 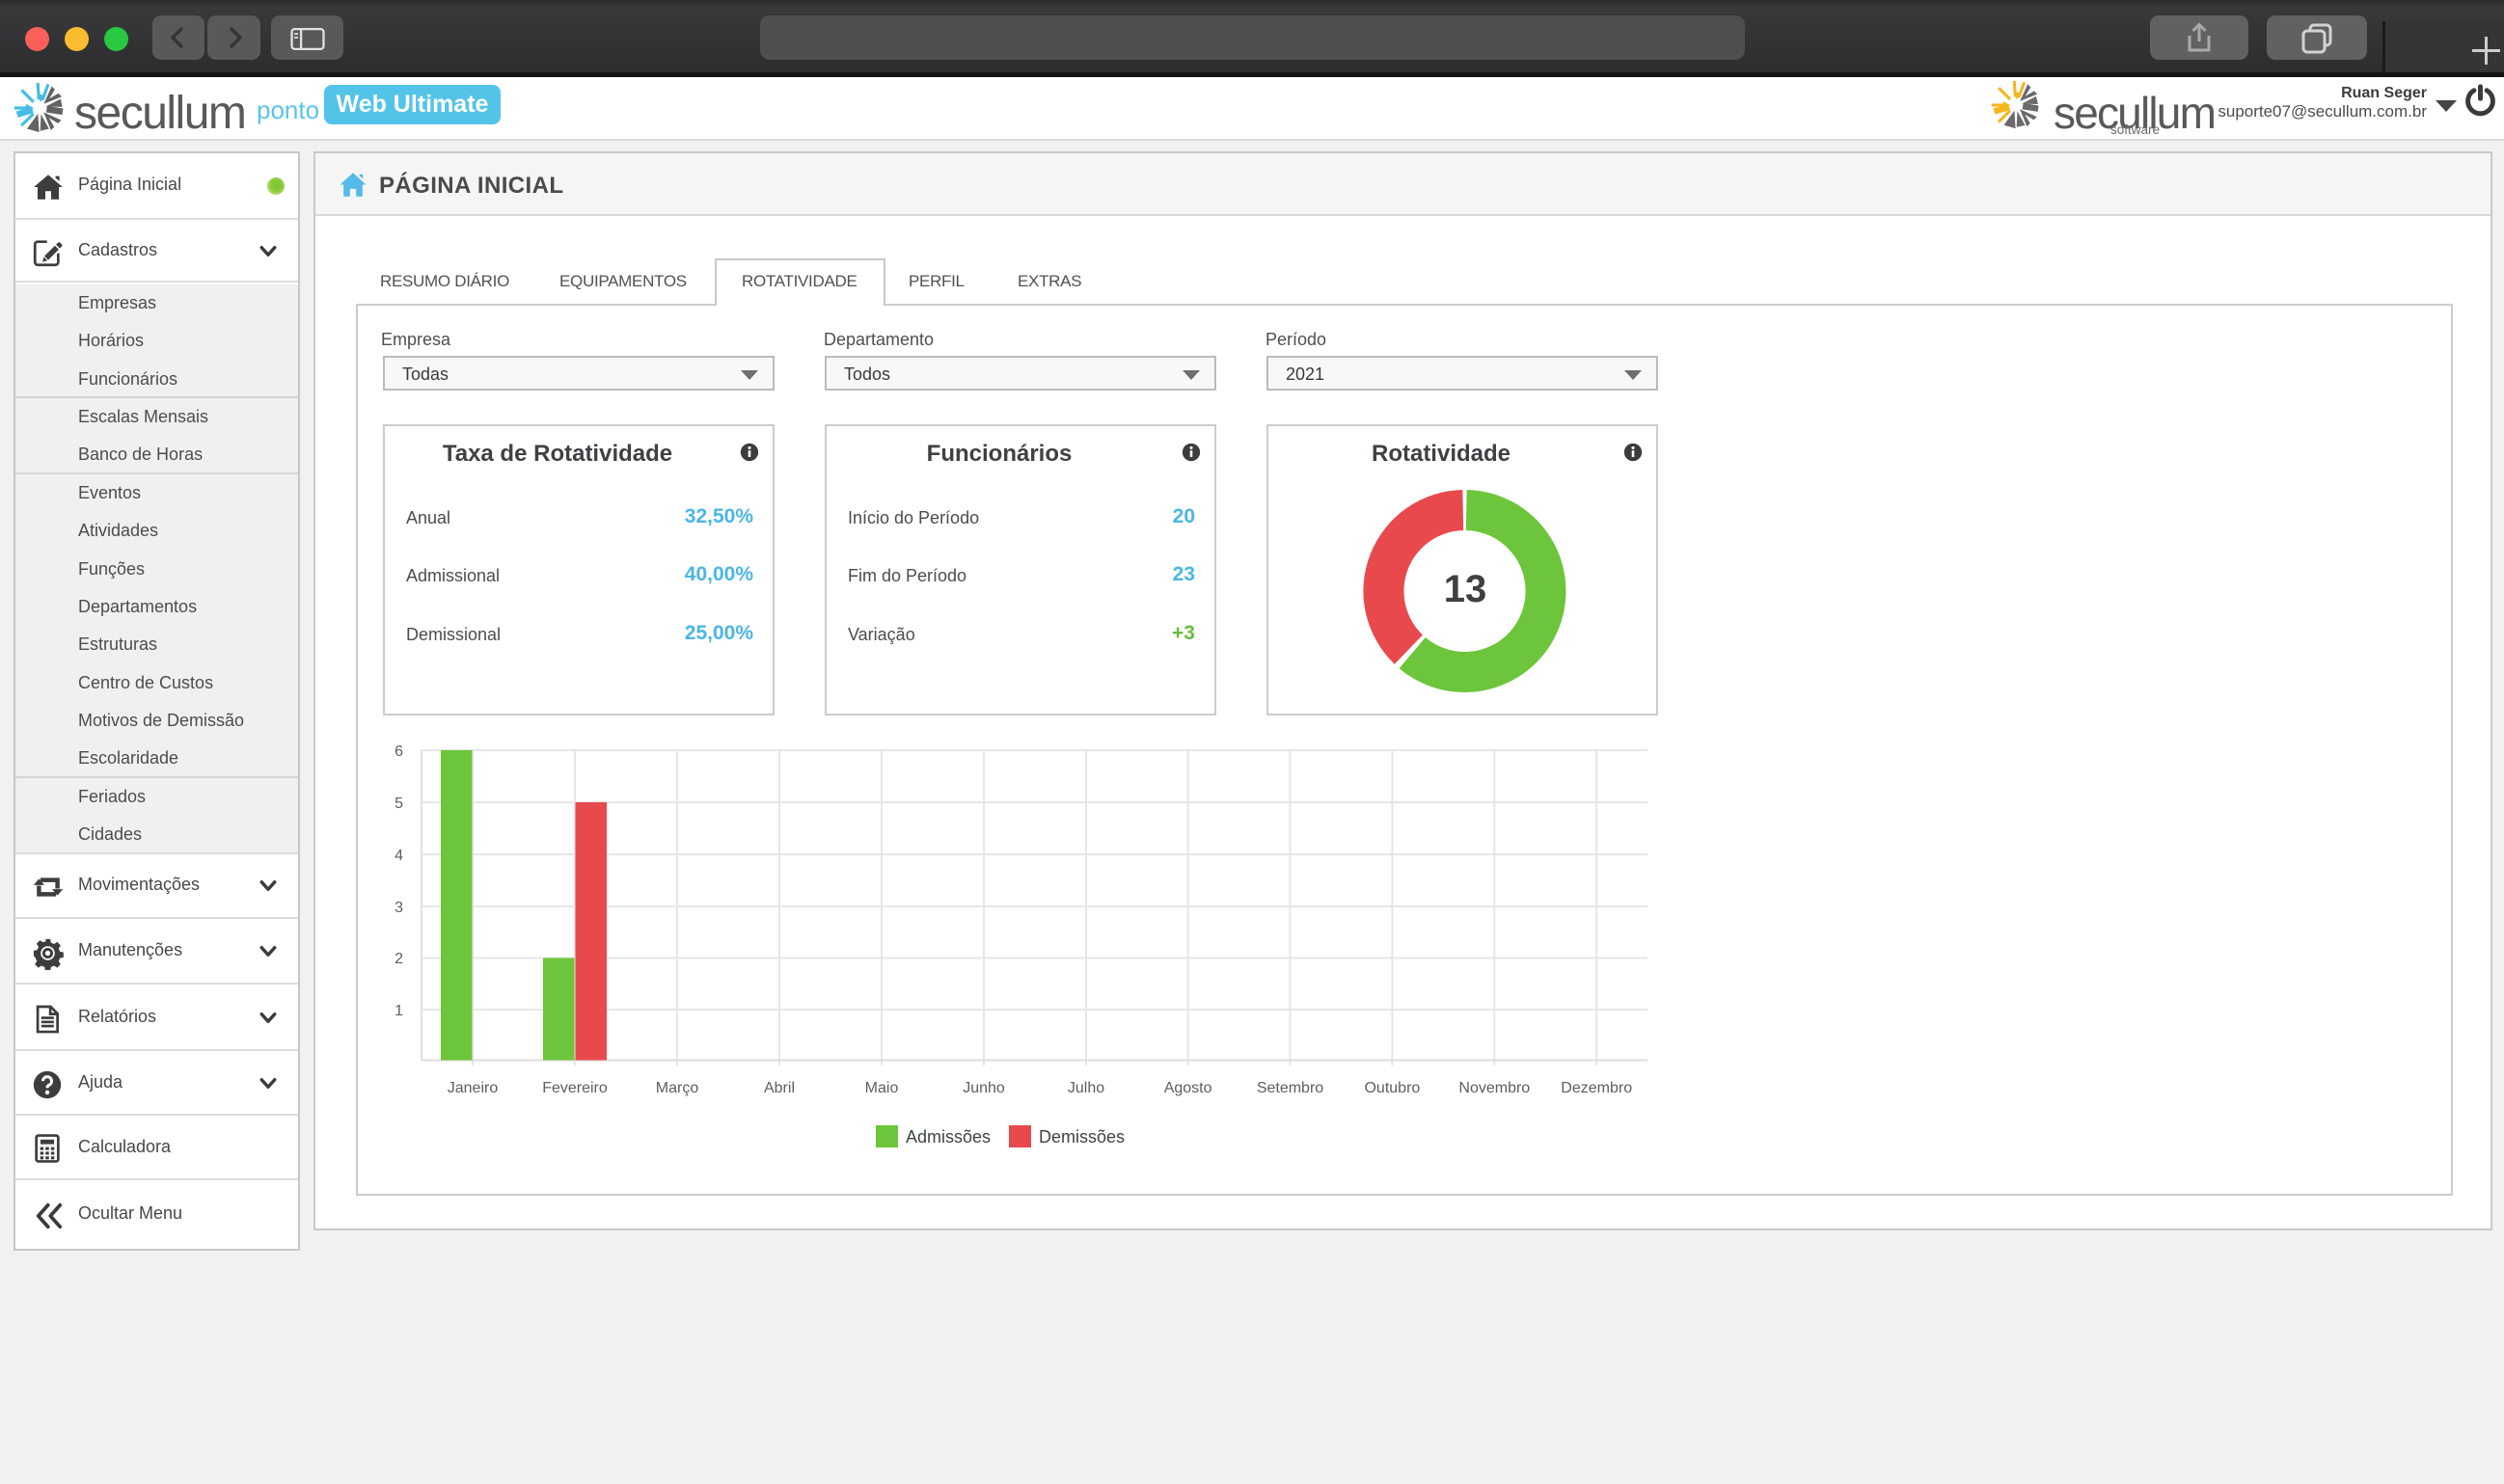 I want to click on svg-text: 6, so click(x=399, y=751).